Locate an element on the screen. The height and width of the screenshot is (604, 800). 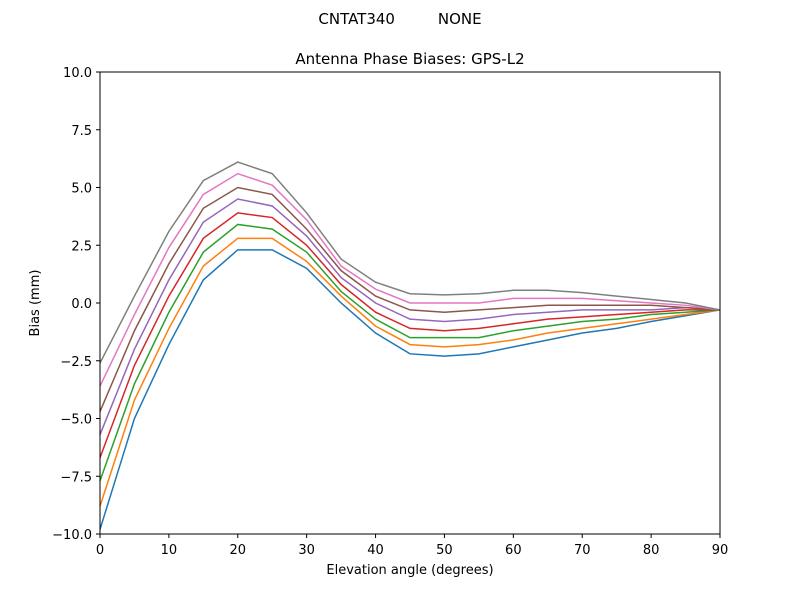
x-tick-label: 0 is located at coordinates (100, 550).